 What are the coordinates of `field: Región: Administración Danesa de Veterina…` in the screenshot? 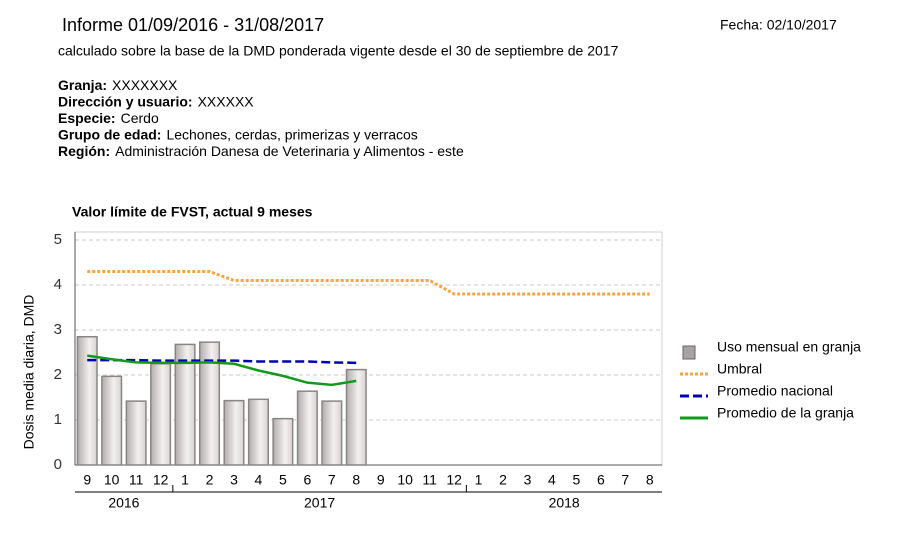 It's located at (261, 151).